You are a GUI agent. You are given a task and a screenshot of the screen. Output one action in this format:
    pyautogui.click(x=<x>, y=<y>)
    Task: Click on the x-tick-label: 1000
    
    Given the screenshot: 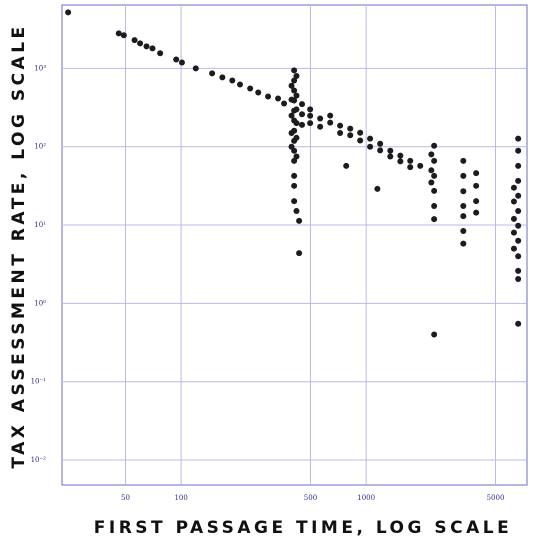 What is the action you would take?
    pyautogui.click(x=366, y=498)
    